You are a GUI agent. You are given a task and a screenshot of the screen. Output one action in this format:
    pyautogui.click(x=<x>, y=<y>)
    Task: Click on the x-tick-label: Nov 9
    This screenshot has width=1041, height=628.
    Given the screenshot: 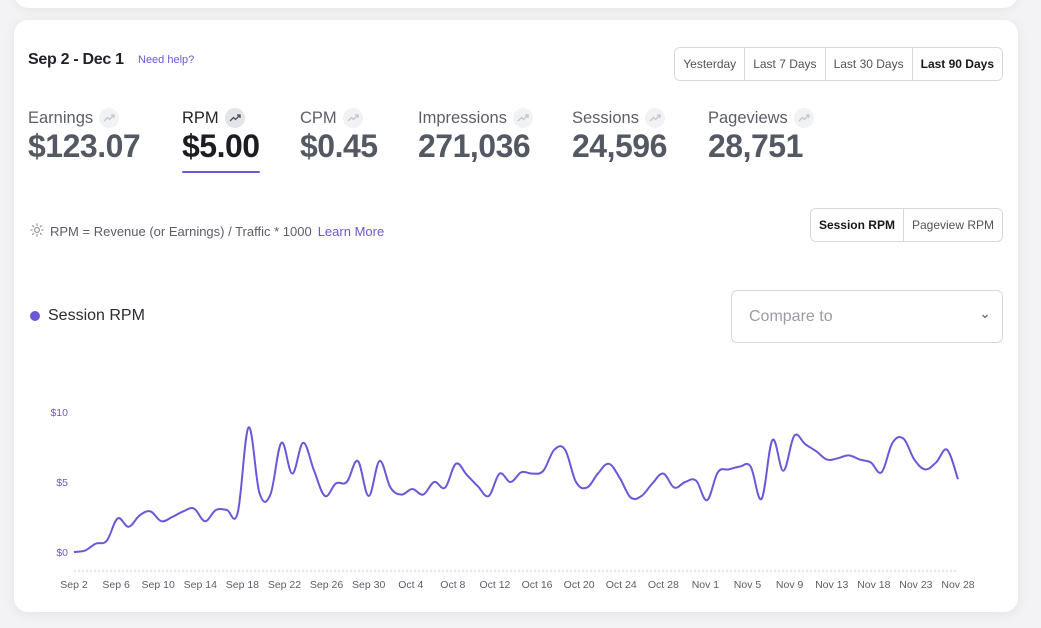 What is the action you would take?
    pyautogui.click(x=790, y=585)
    